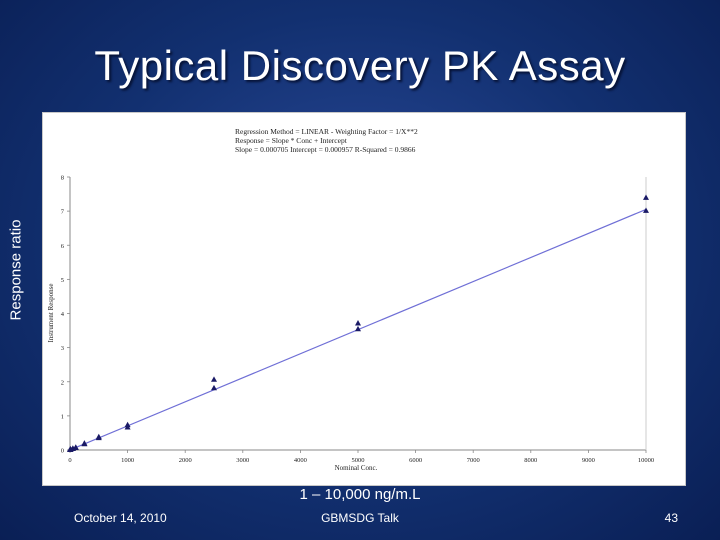  I want to click on y-tick-label: 5, so click(62, 280).